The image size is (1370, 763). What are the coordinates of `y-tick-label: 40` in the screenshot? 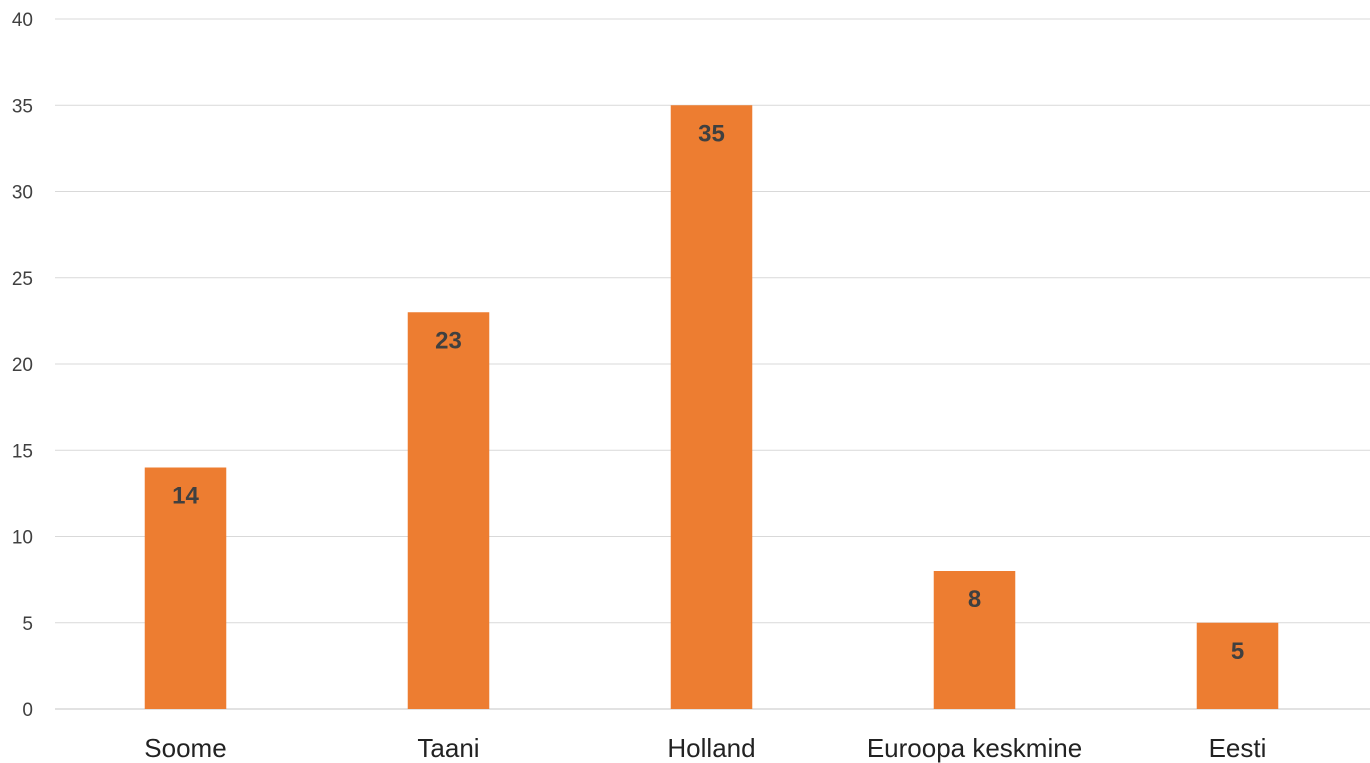 It's located at (22, 20).